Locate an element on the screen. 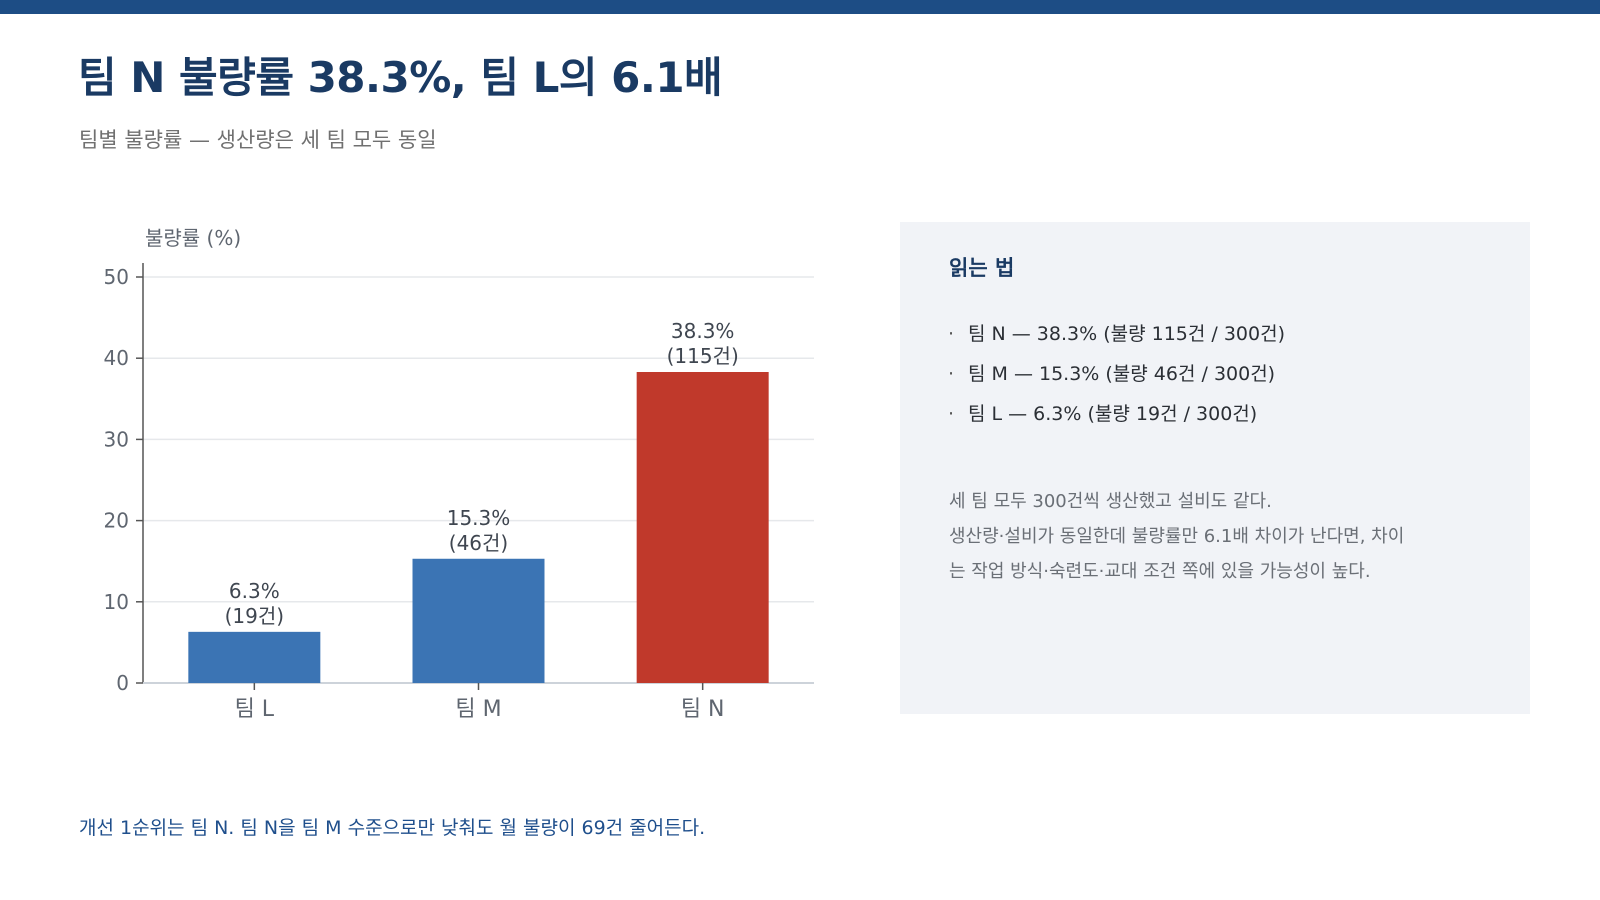  panel-note-line: 생산량·설비가 동일한데 불량률만 6.1배 차이가 난다면, 차이 is located at coordinates (1177, 536).